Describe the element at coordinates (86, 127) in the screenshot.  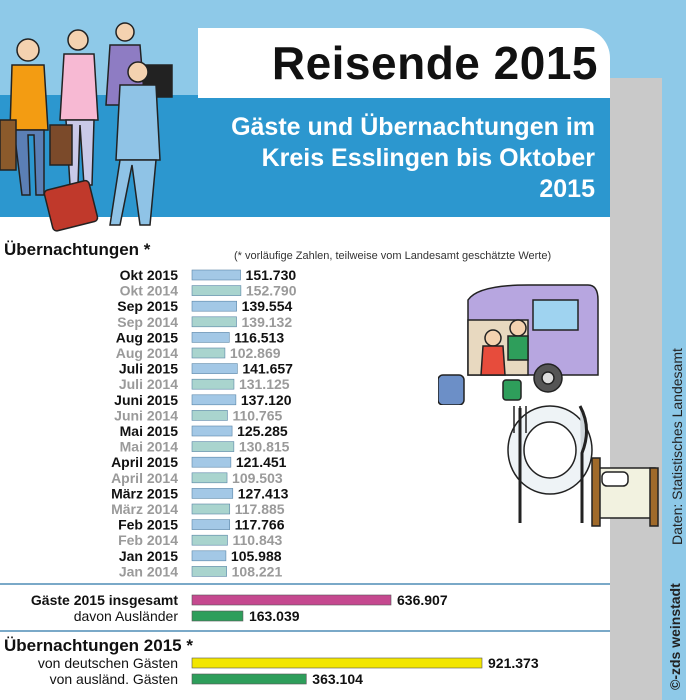
I see `travelers-illustration` at that location.